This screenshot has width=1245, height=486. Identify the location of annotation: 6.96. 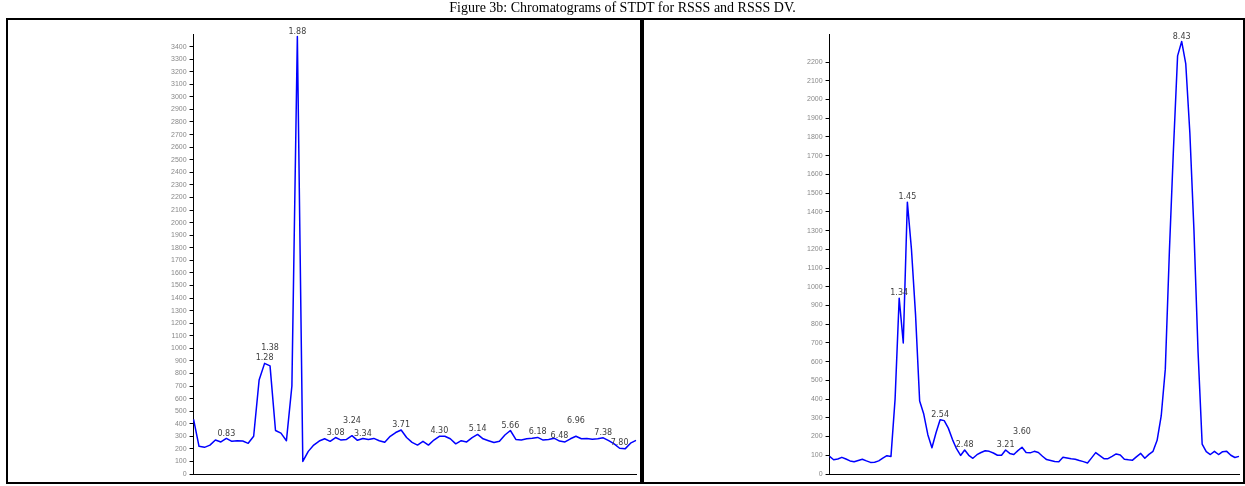
(576, 421).